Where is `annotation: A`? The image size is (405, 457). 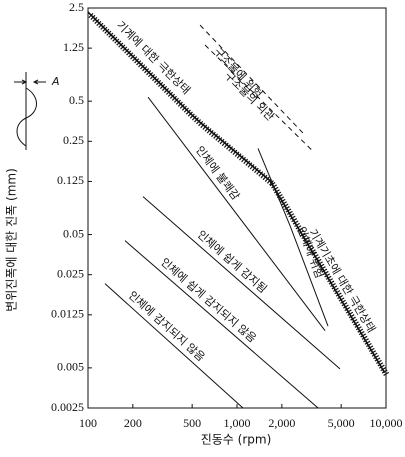
annotation: A is located at coordinates (55, 81).